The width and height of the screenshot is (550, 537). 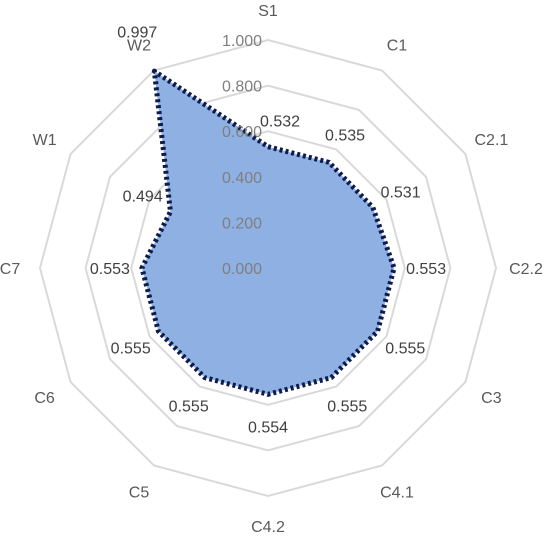 What do you see at coordinates (268, 427) in the screenshot?
I see `data-label: 0.554` at bounding box center [268, 427].